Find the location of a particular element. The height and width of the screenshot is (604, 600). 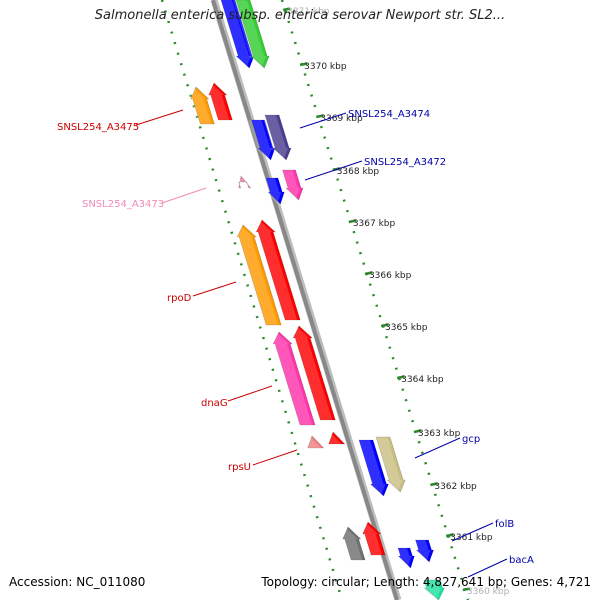

tick-label: 3371 kbp is located at coordinates (308, 12).